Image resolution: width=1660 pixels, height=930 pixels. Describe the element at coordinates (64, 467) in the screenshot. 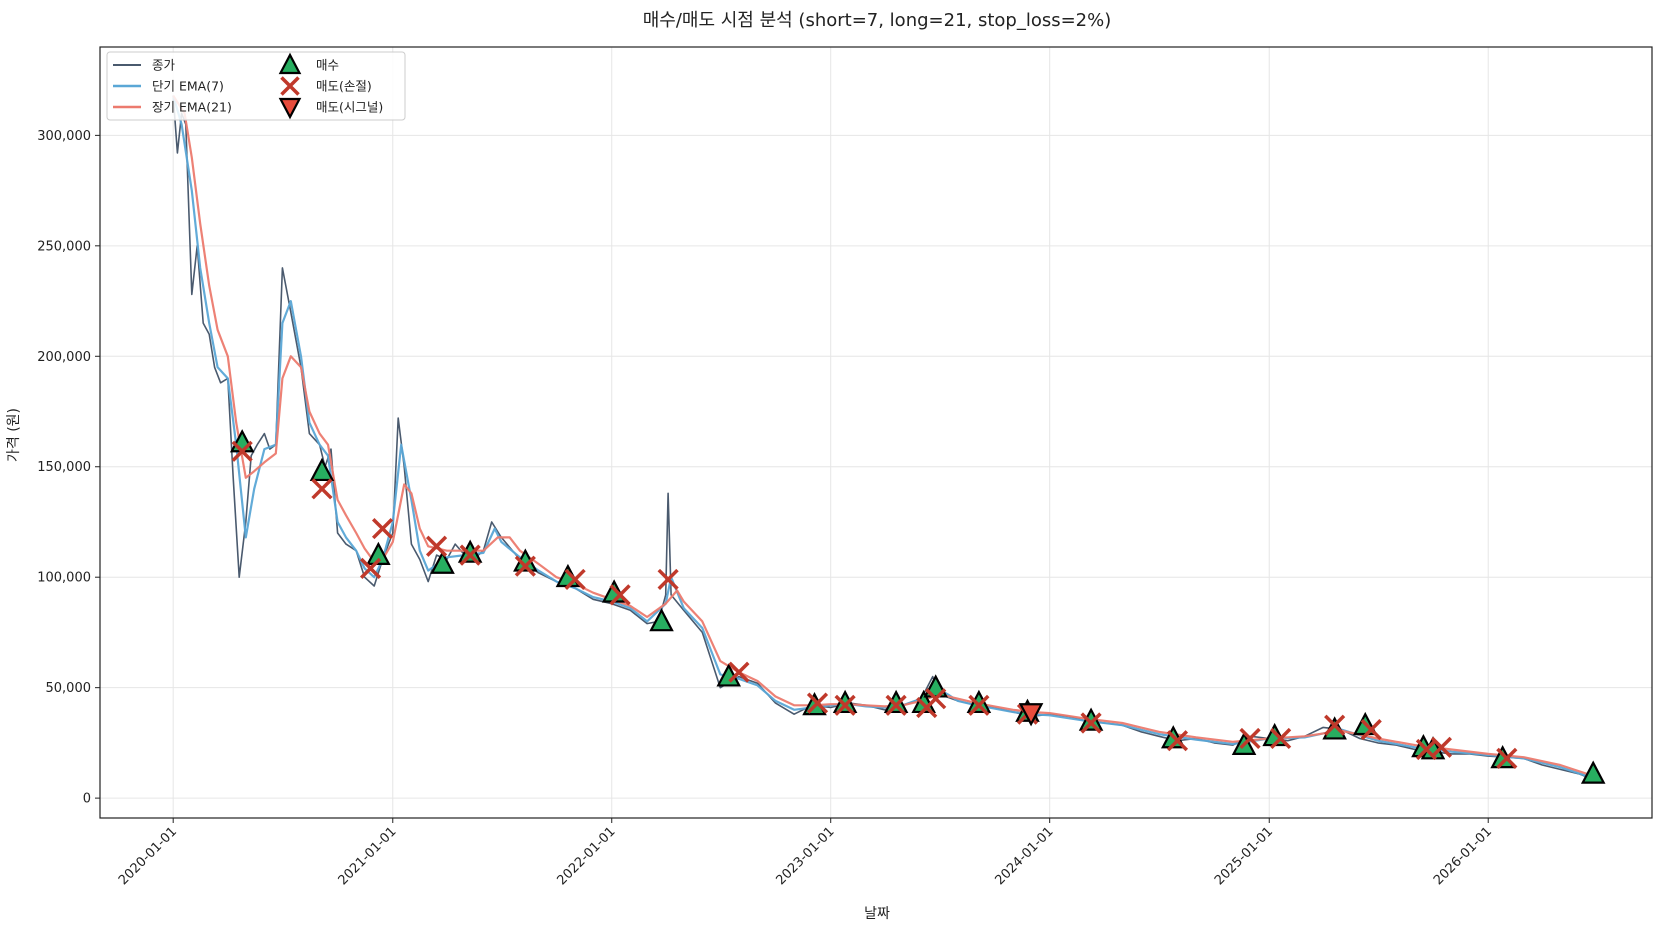

I see `y-tick-label: 150,000` at that location.